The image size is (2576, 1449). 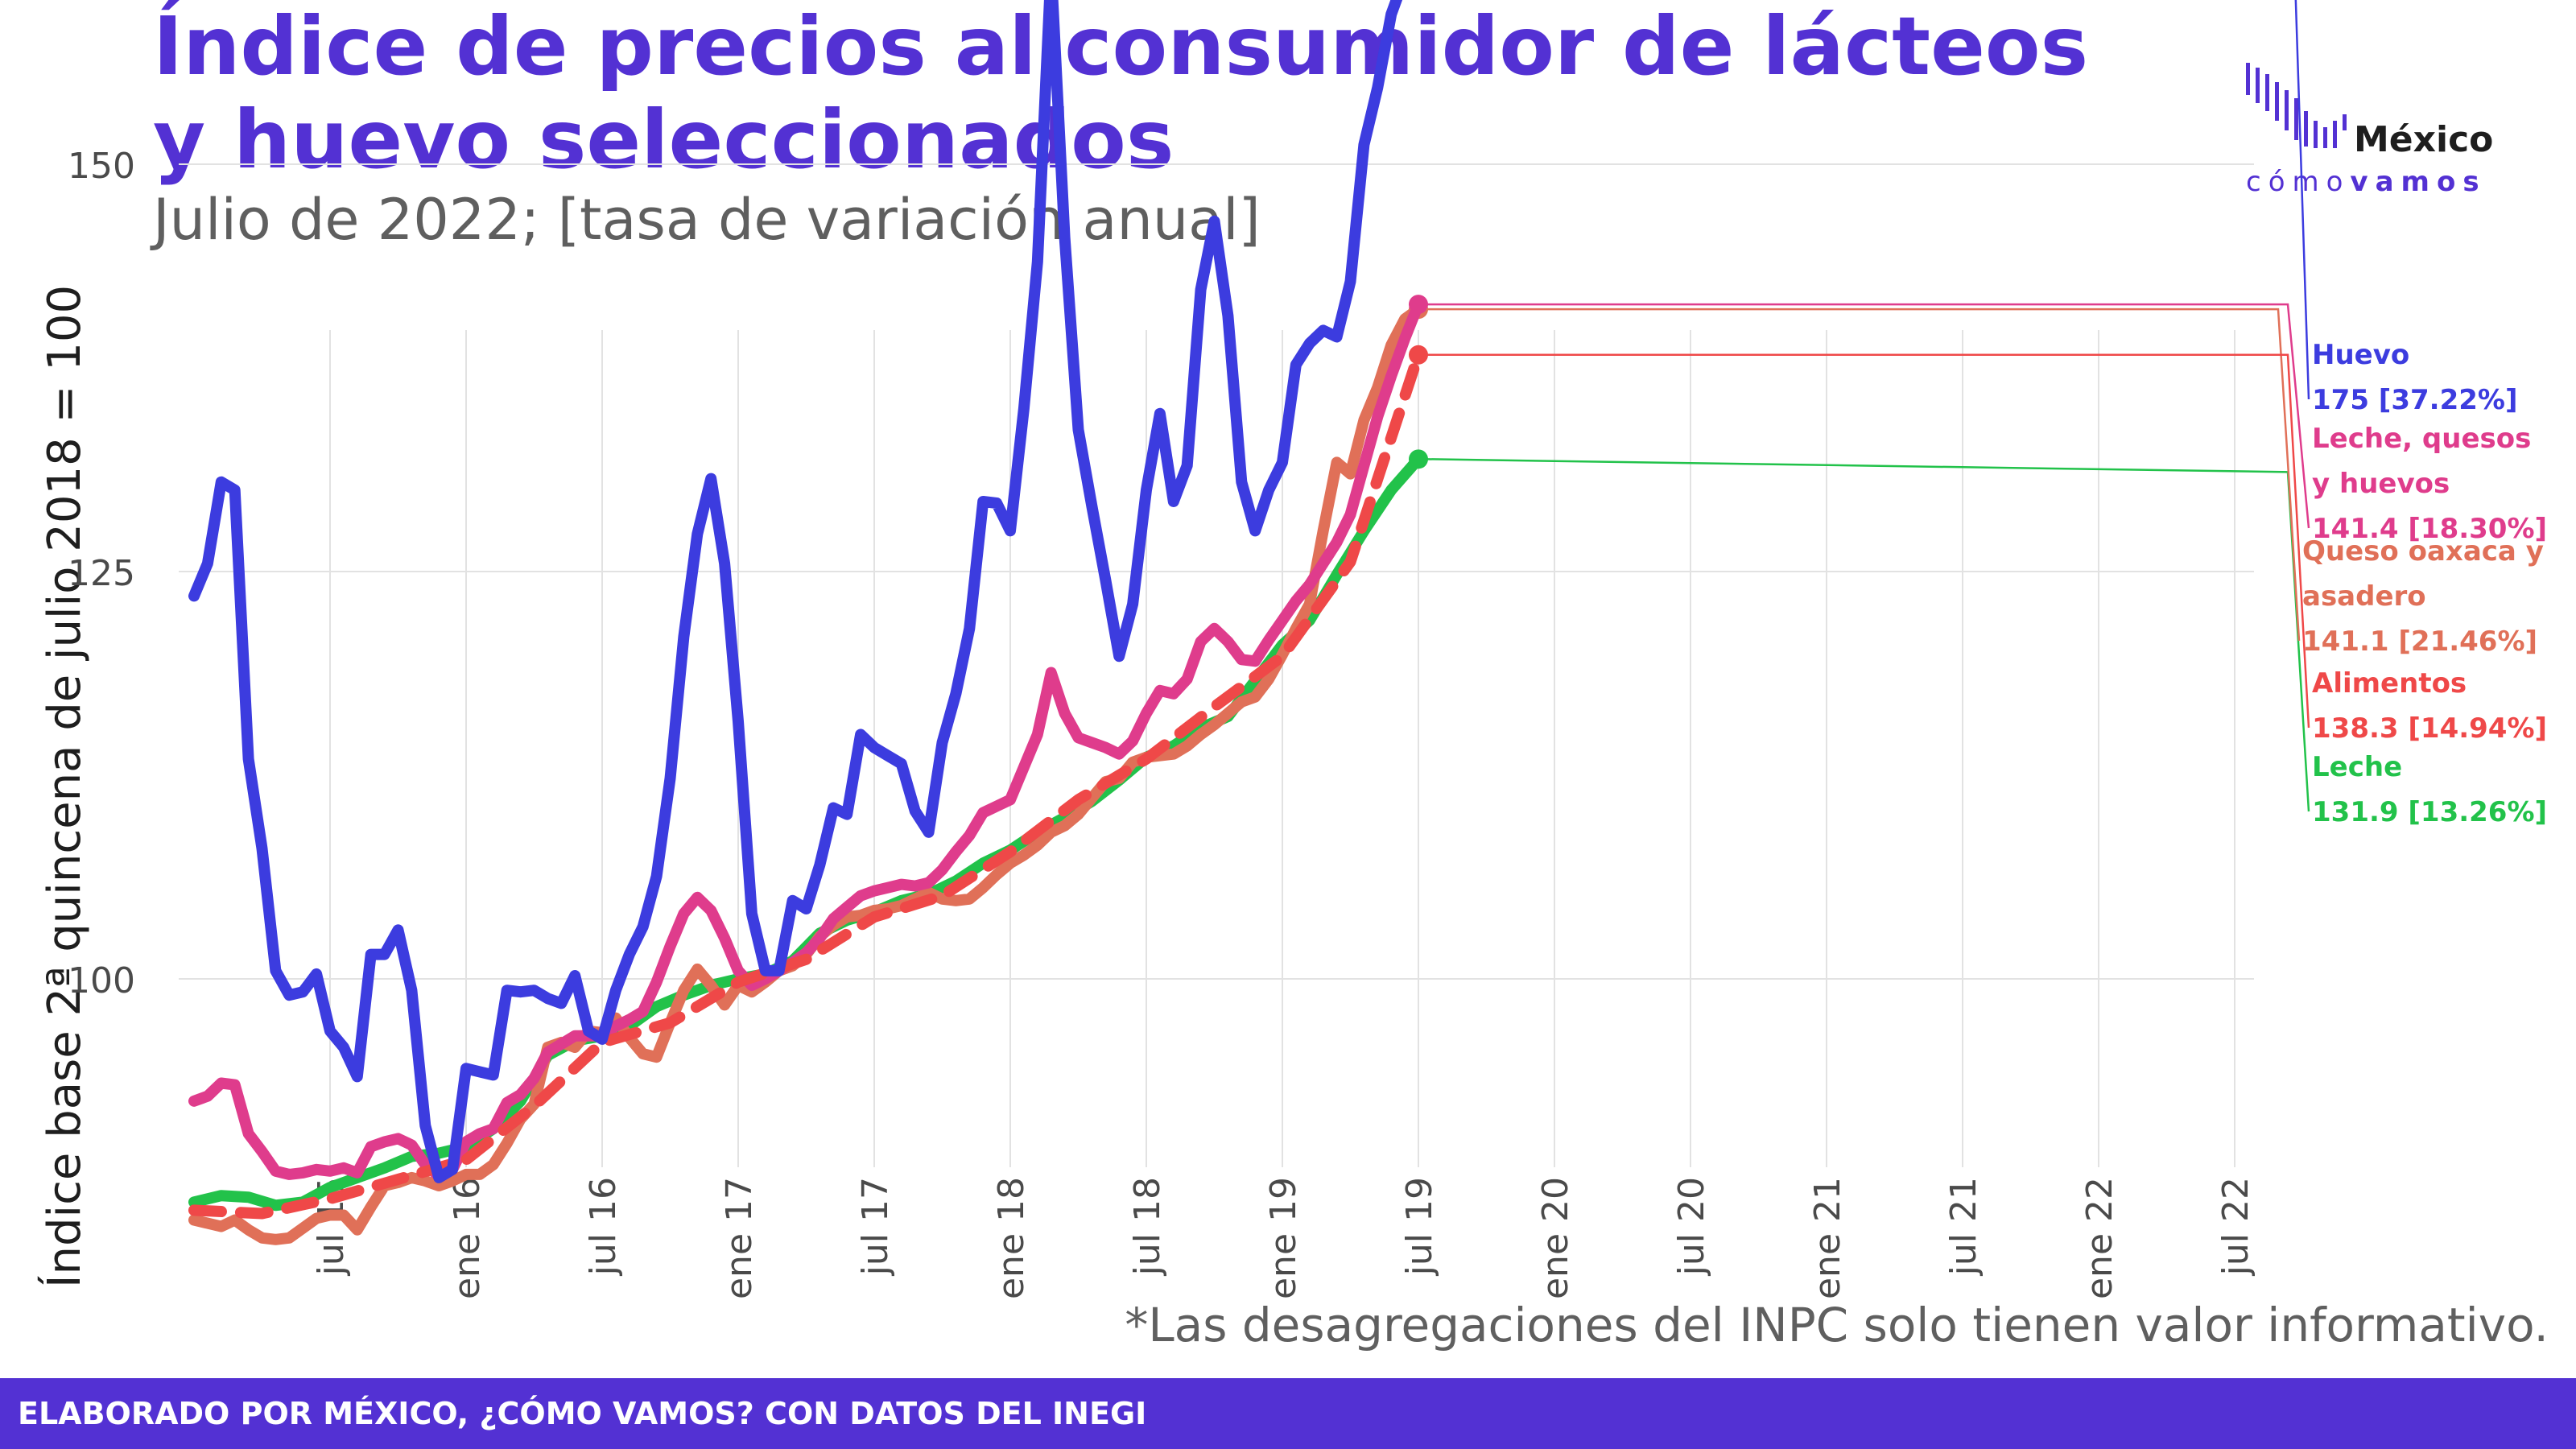 What do you see at coordinates (1868, 416) in the screenshot?
I see `series-leader-leche_quesos_huevos` at bounding box center [1868, 416].